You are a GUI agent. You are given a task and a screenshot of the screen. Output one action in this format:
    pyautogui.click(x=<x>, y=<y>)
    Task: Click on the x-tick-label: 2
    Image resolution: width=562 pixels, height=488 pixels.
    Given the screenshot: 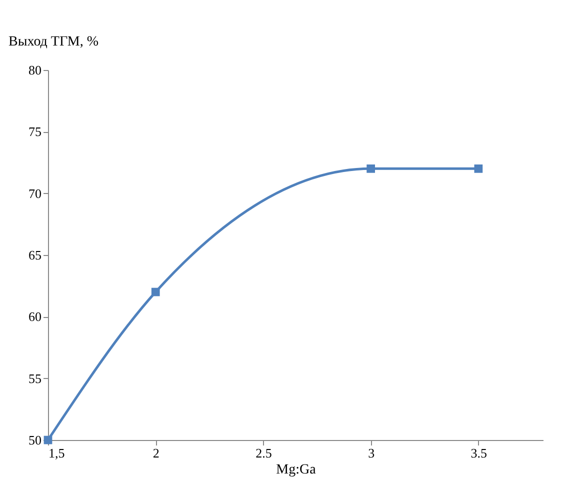 What is the action you would take?
    pyautogui.click(x=156, y=453)
    